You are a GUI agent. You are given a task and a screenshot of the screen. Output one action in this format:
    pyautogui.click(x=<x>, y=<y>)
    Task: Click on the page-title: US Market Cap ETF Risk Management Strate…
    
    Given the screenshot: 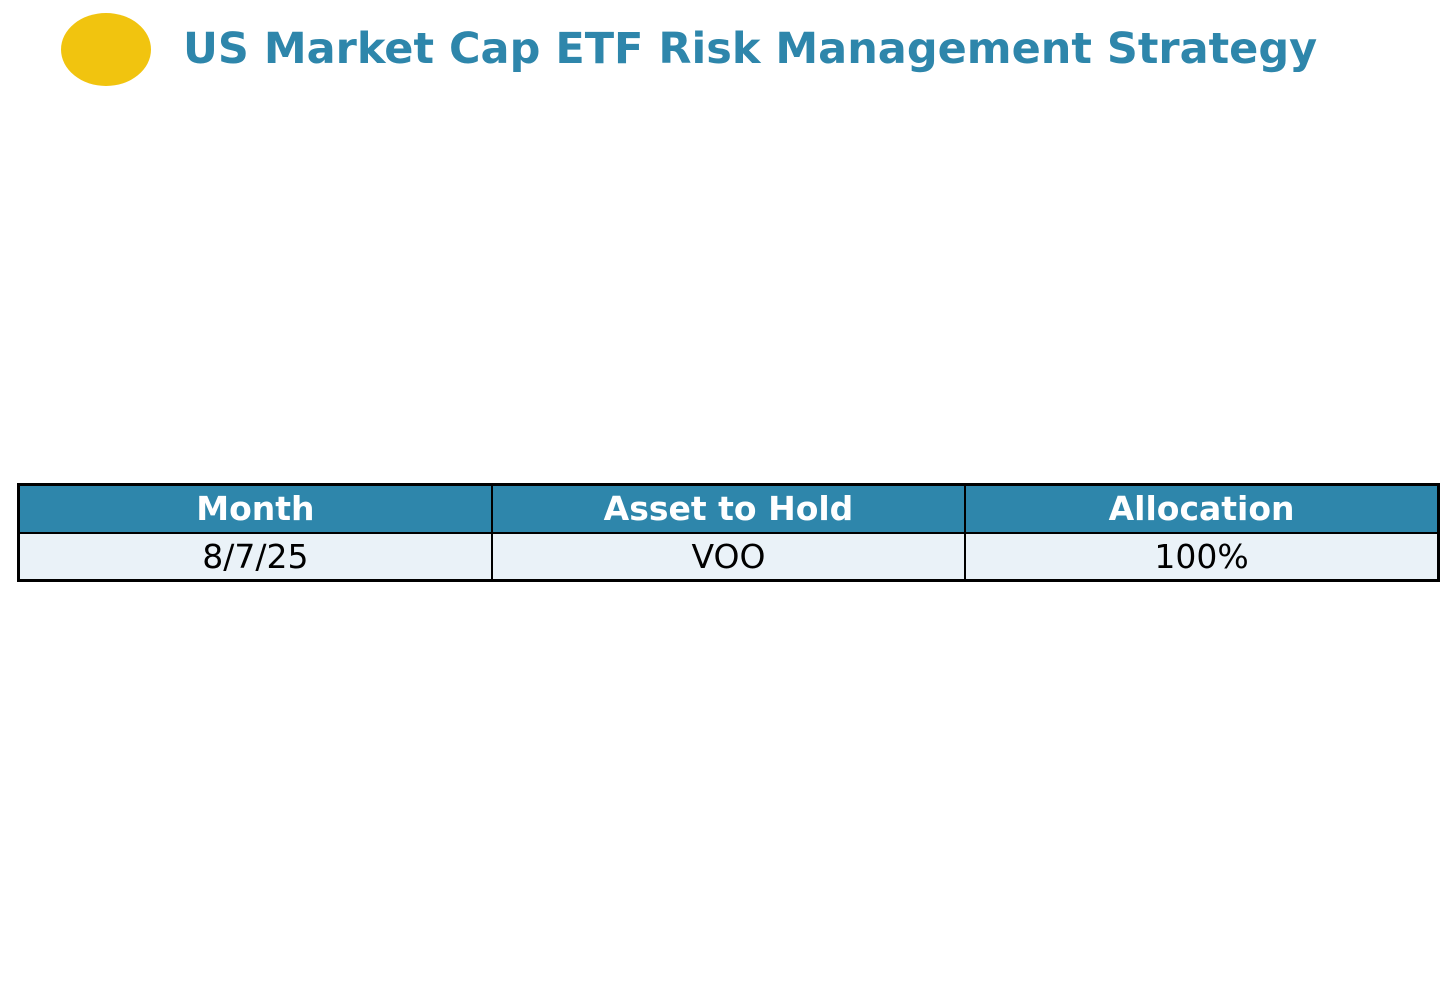 What is the action you would take?
    pyautogui.click(x=750, y=49)
    